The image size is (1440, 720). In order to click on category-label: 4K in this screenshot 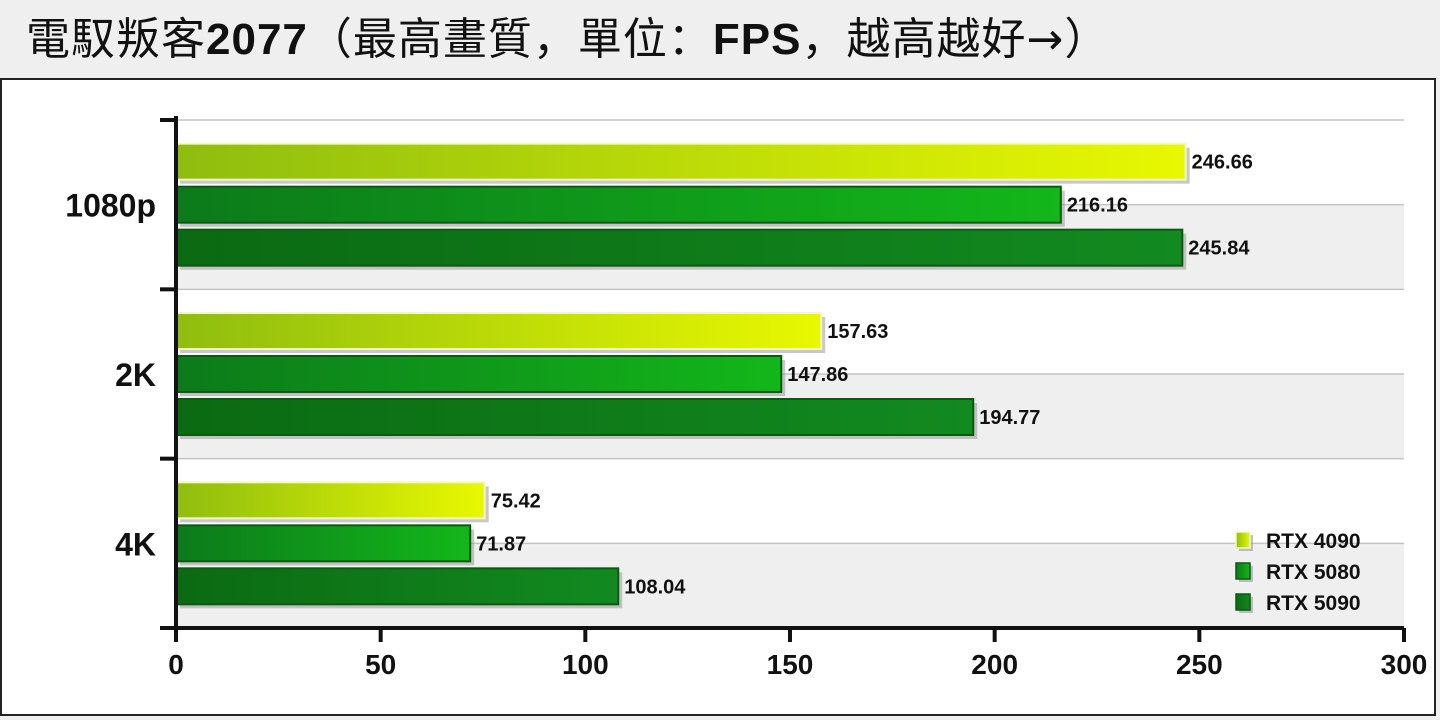, I will do `click(135, 544)`.